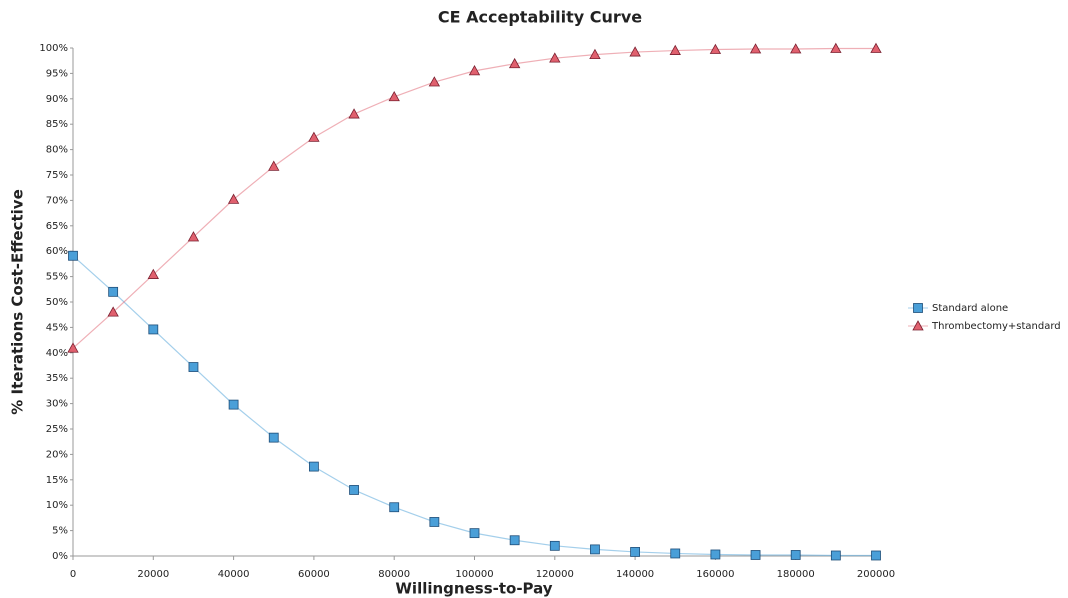  Describe the element at coordinates (57, 327) in the screenshot. I see `y-tick-label: 45%` at that location.